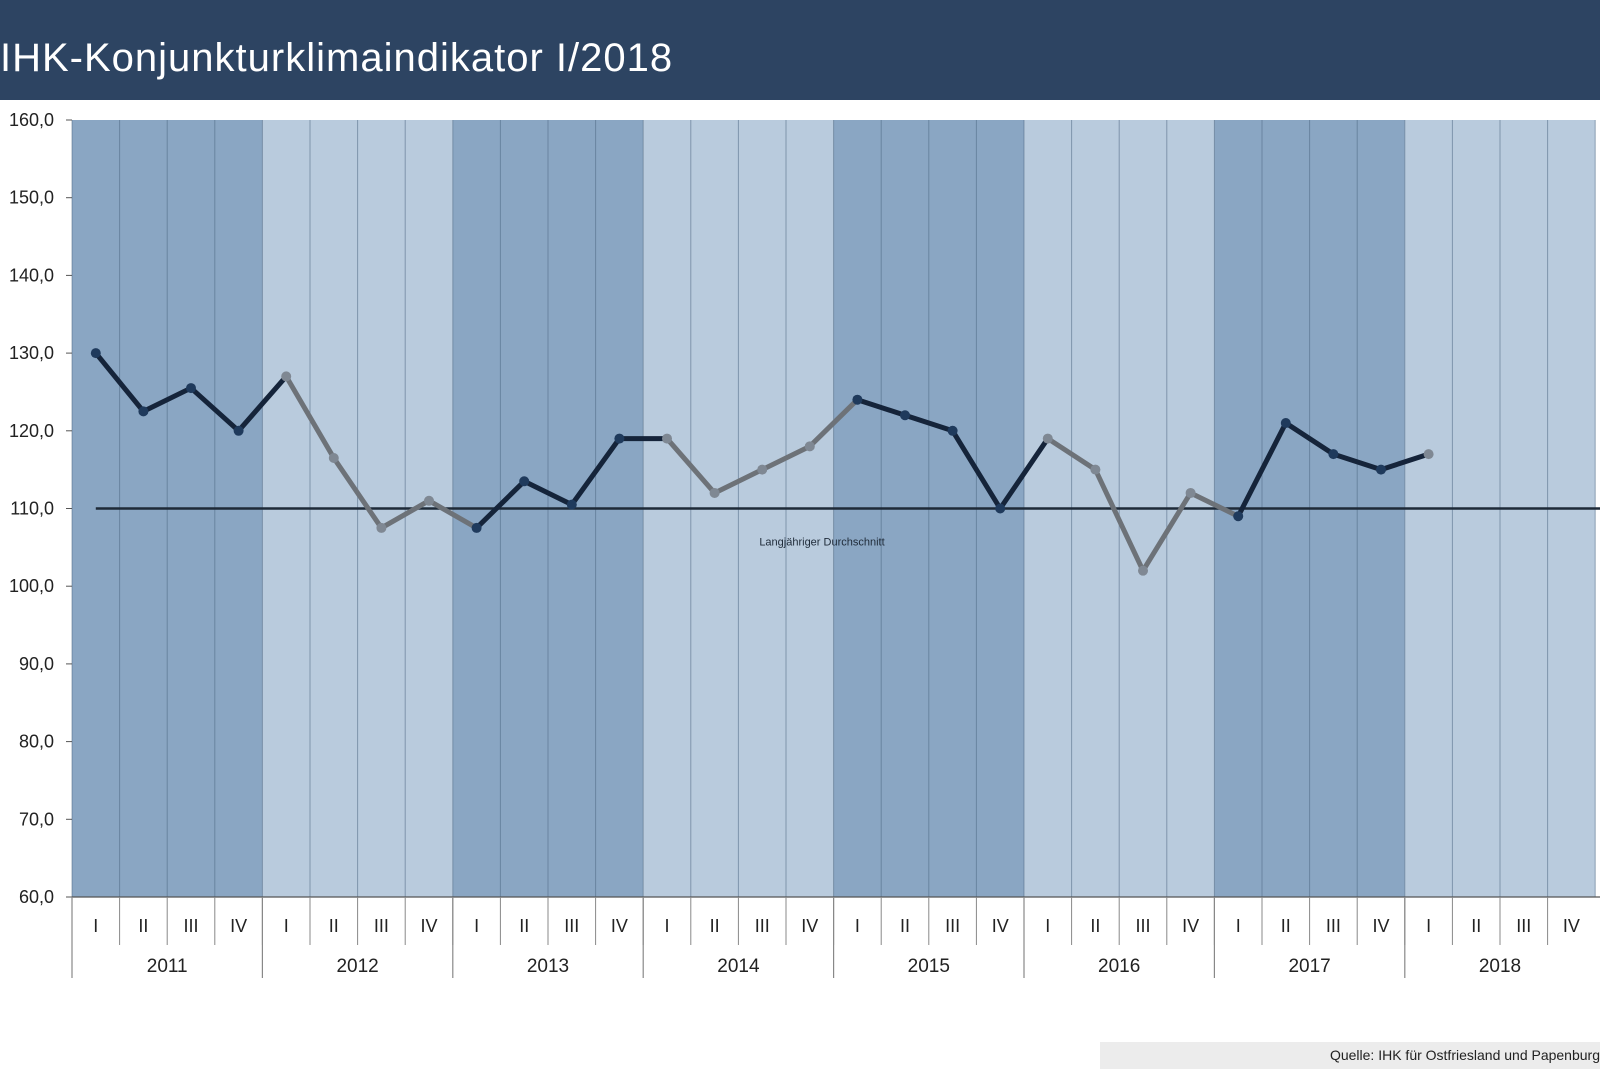 The image size is (1600, 1069). I want to click on year-label: 2016, so click(1119, 966).